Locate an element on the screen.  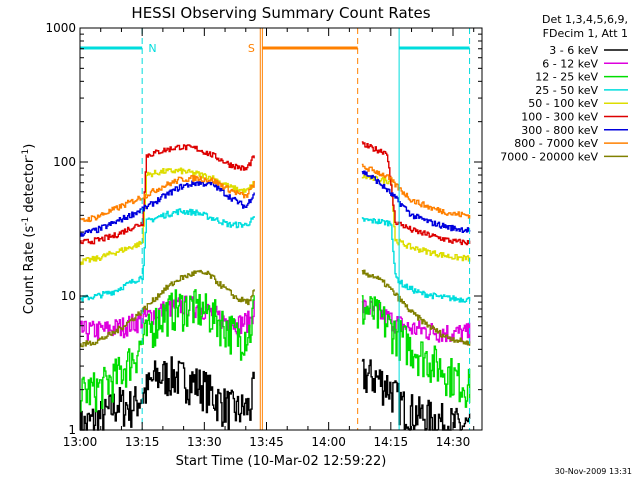
legend-label-0: 3 - 6 keV is located at coordinates (573, 50).